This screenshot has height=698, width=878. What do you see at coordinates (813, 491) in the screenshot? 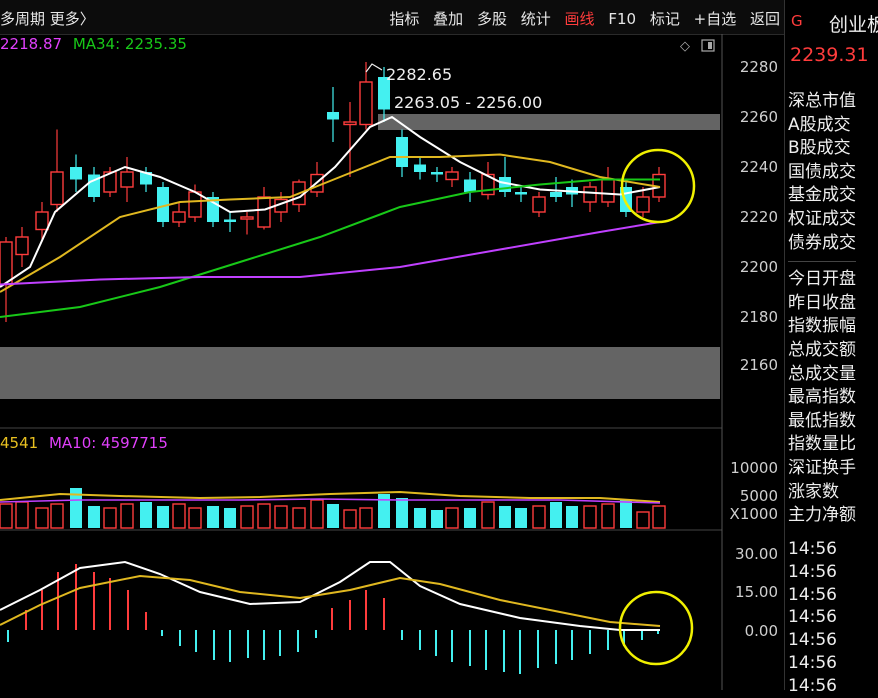
I see `field-label: 涨家数` at bounding box center [813, 491].